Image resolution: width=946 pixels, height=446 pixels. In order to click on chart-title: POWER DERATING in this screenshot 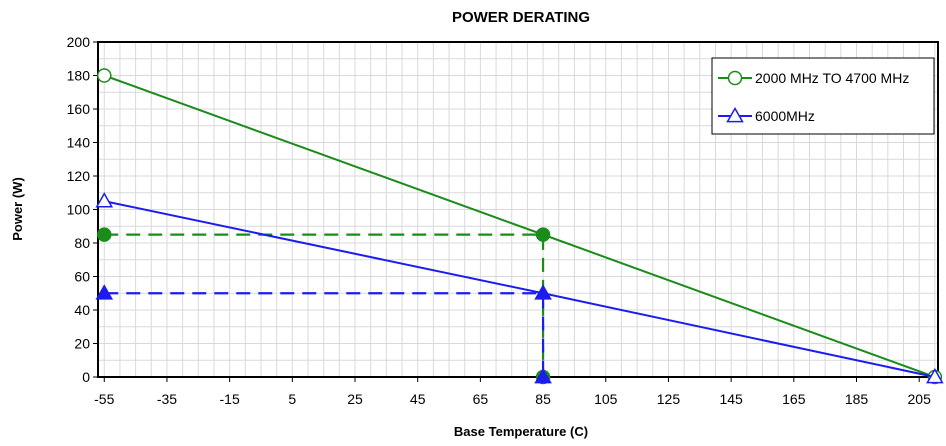, I will do `click(521, 17)`.